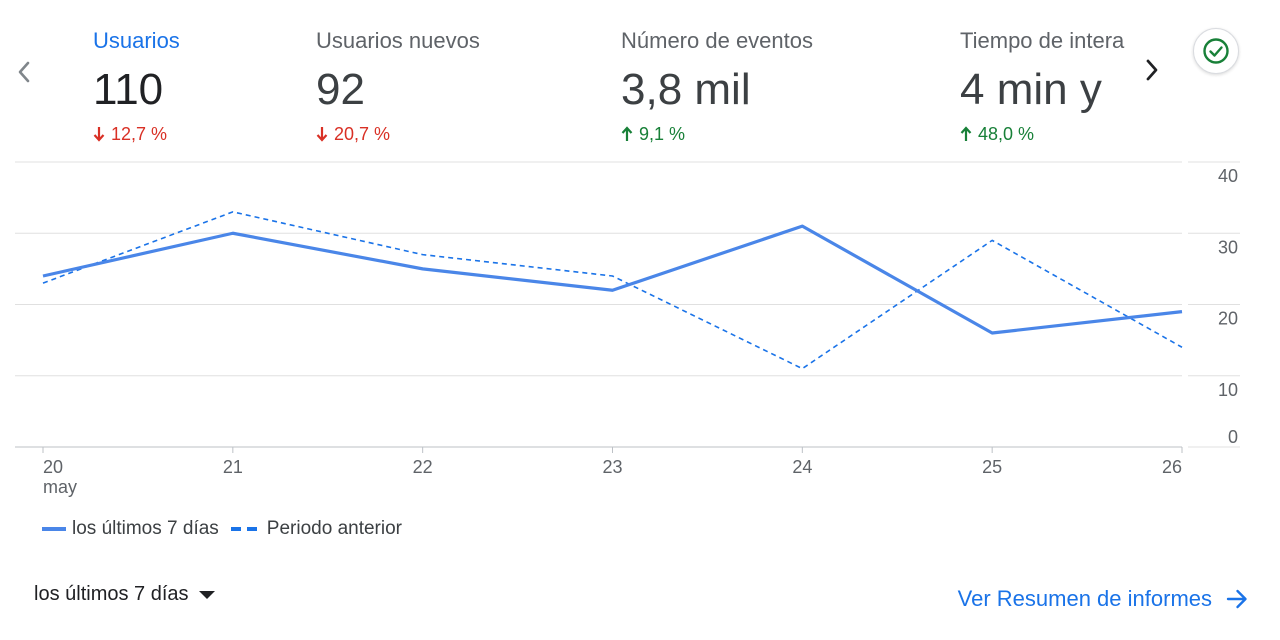 The height and width of the screenshot is (640, 1280). I want to click on x-tick-label: 21, so click(233, 467).